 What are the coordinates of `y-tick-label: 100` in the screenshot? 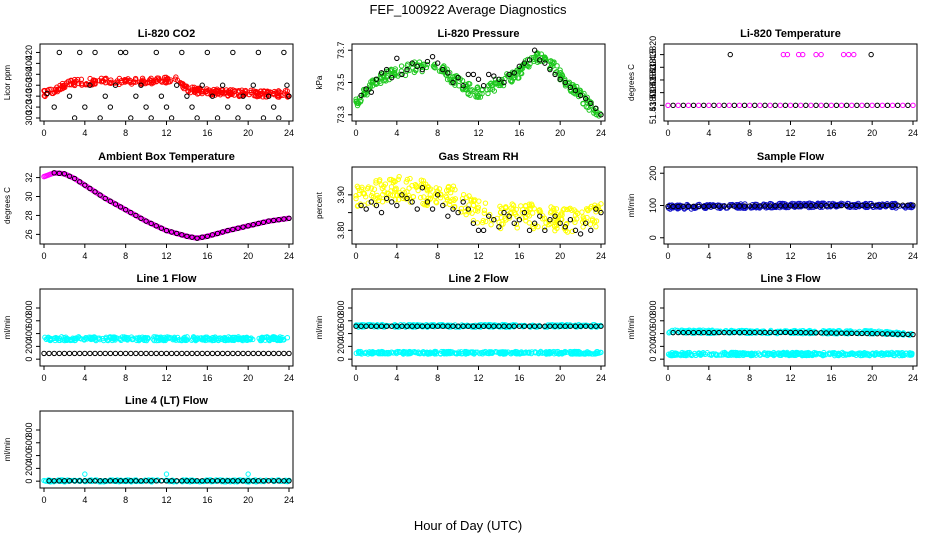 It's located at (653, 205).